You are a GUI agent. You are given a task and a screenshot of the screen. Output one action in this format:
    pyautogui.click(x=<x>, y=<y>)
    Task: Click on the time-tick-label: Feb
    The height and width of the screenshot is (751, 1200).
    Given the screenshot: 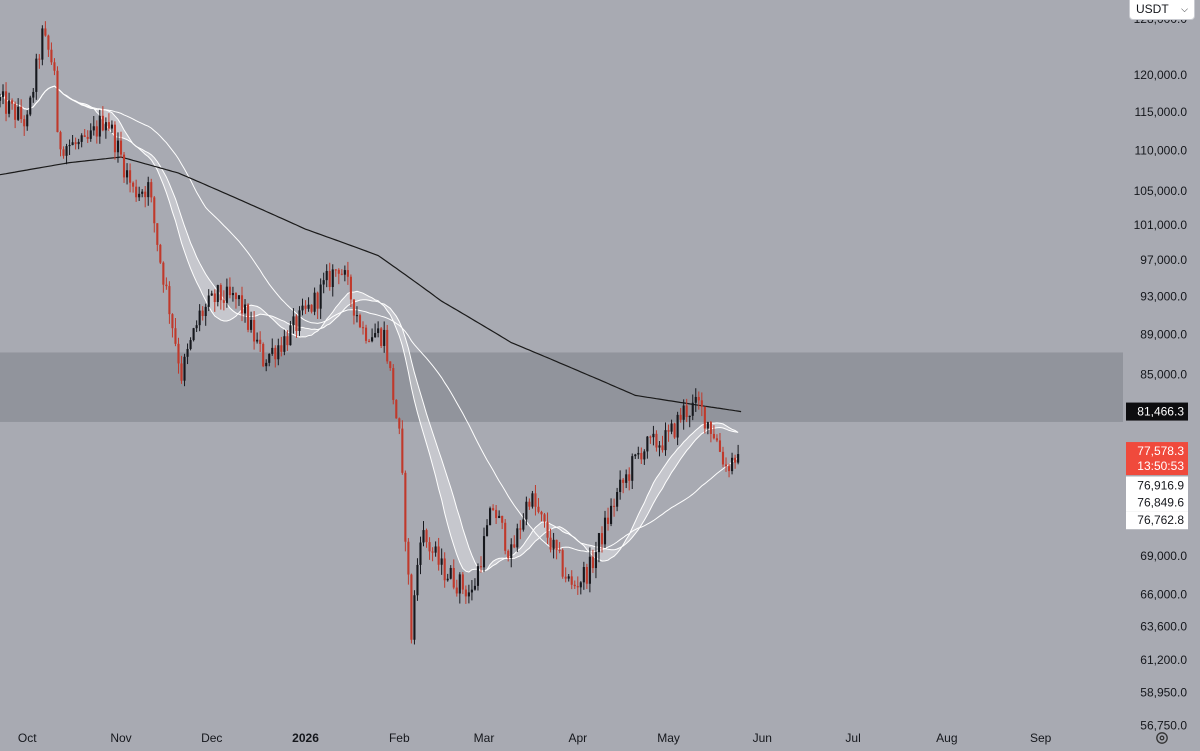 What is the action you would take?
    pyautogui.click(x=399, y=738)
    